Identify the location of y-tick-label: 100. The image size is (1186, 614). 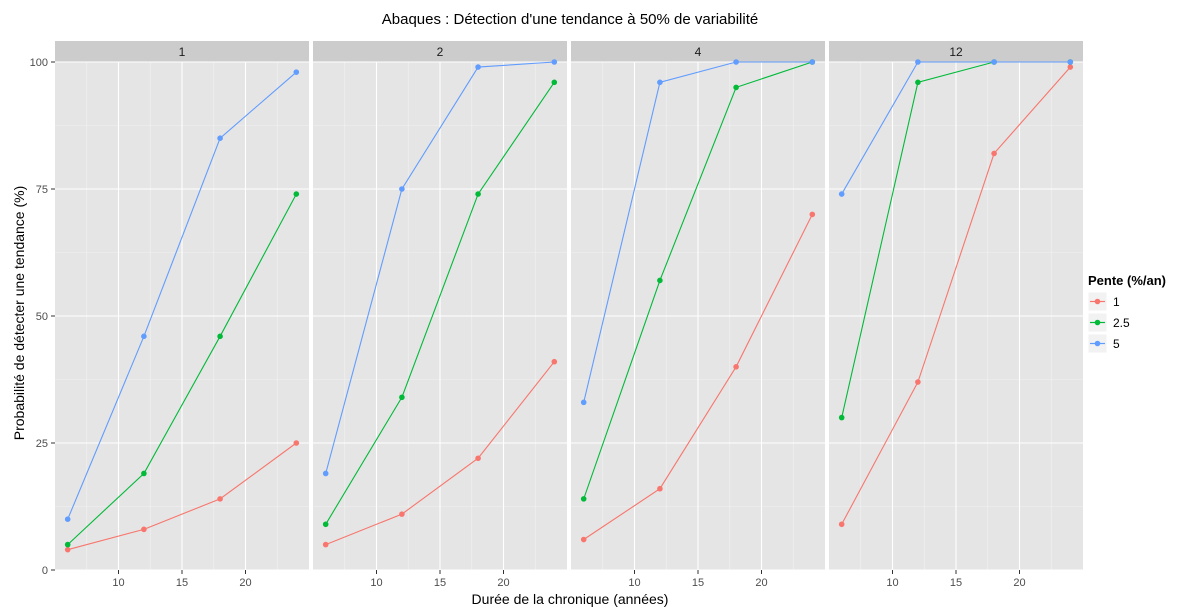
(39, 63).